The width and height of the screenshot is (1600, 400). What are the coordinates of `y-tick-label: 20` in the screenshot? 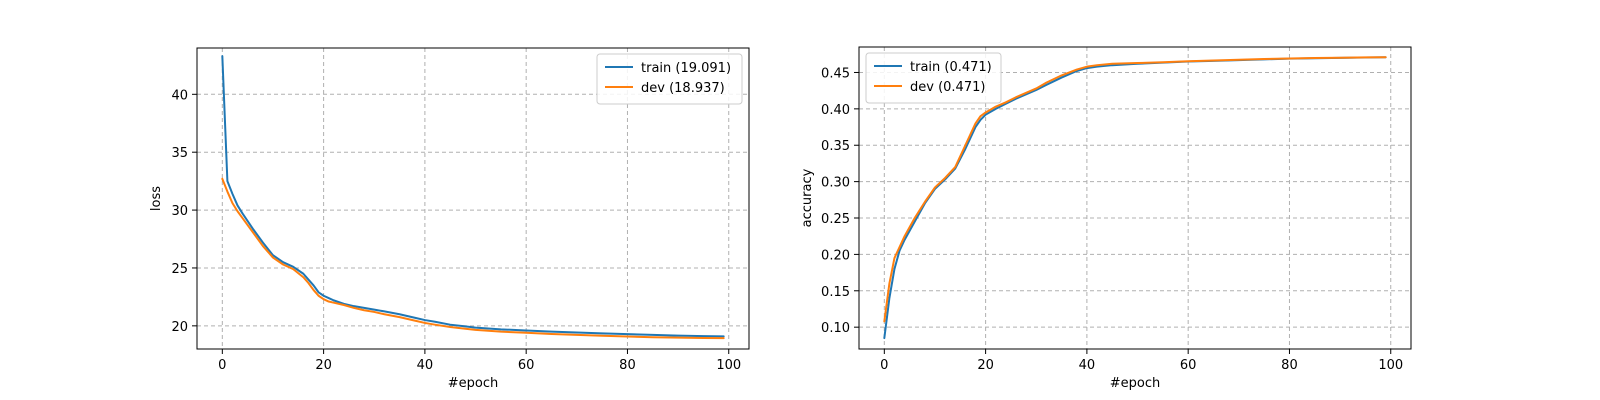 It's located at (179, 327).